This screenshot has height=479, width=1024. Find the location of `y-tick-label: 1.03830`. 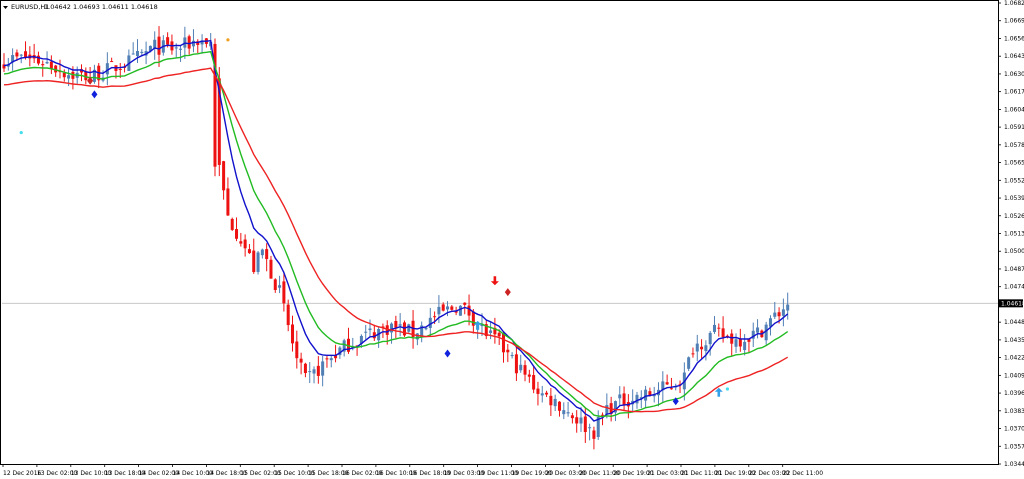

y-tick-label: 1.03830 is located at coordinates (1014, 411).